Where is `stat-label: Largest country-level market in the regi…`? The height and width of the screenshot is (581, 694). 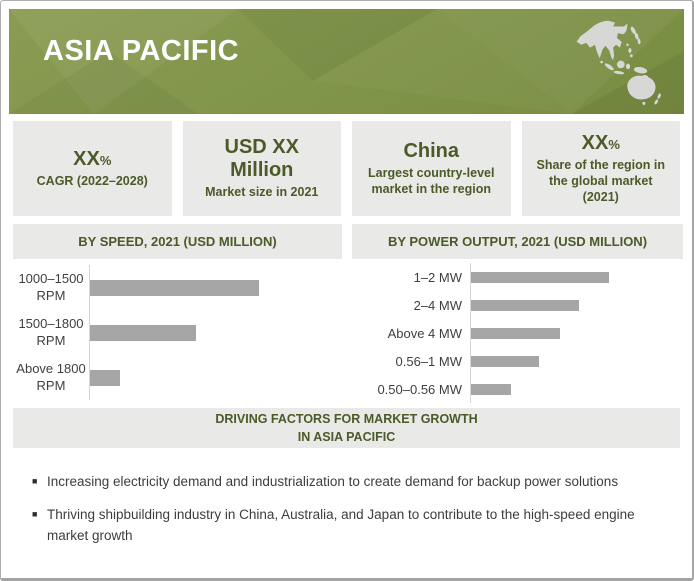
stat-label: Largest country-level market in the regi… is located at coordinates (431, 180).